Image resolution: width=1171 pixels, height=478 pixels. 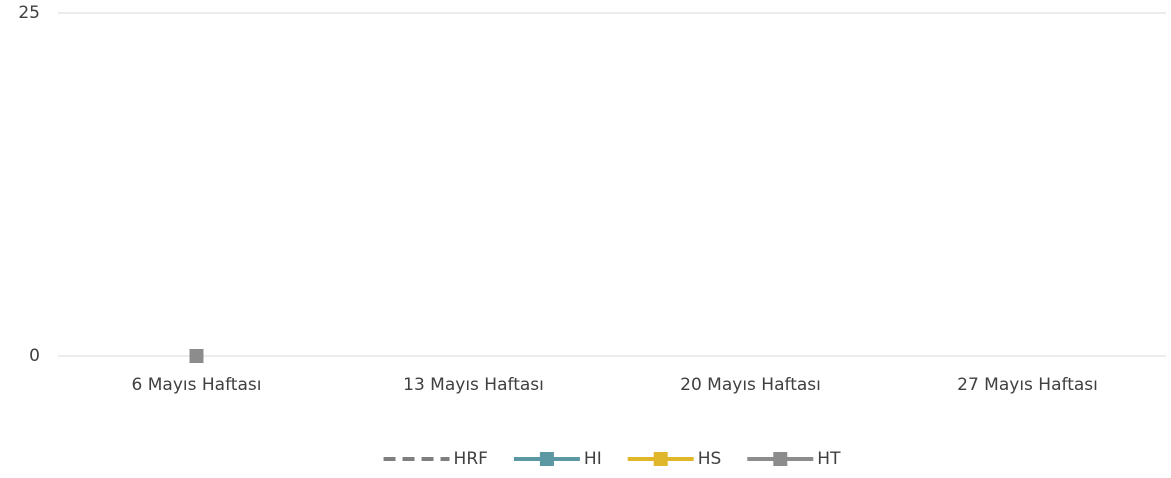 I want to click on legend-label: HT, so click(x=829, y=459).